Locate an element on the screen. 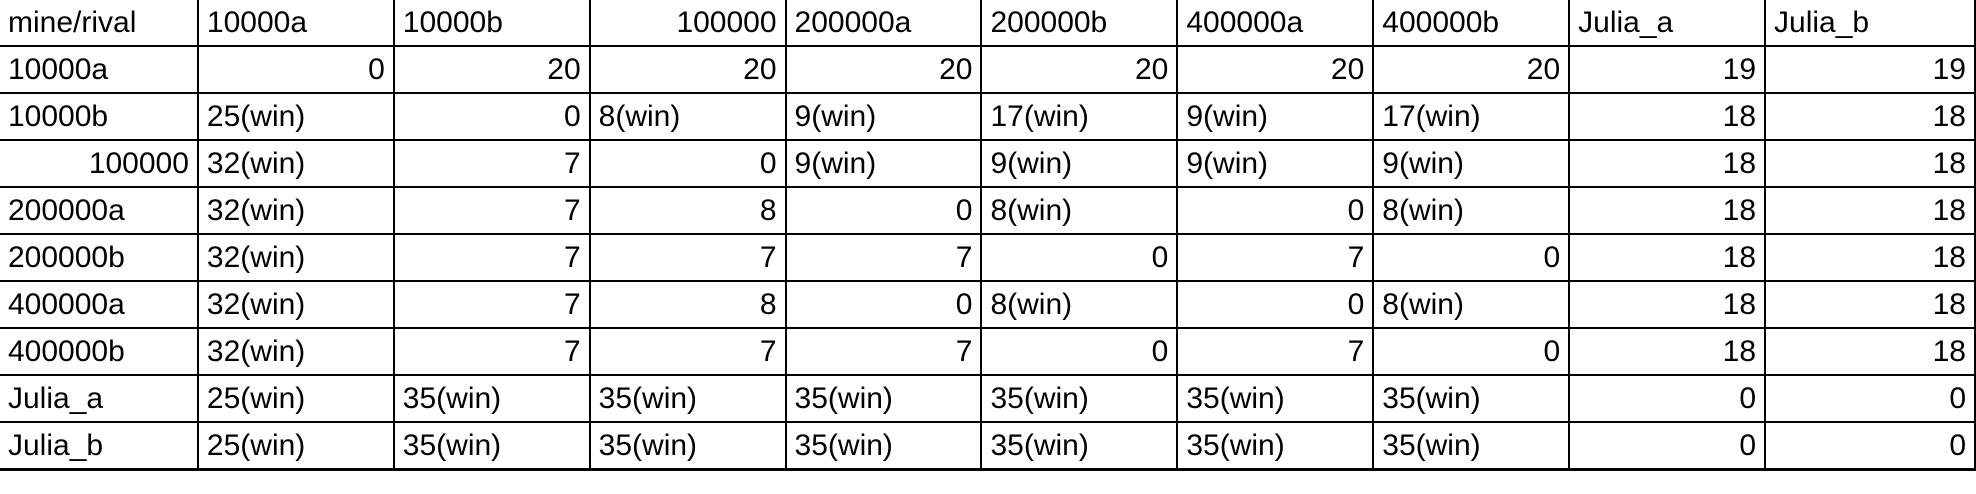 The image size is (1976, 494). column-header-cell: 10000b is located at coordinates (491, 23).